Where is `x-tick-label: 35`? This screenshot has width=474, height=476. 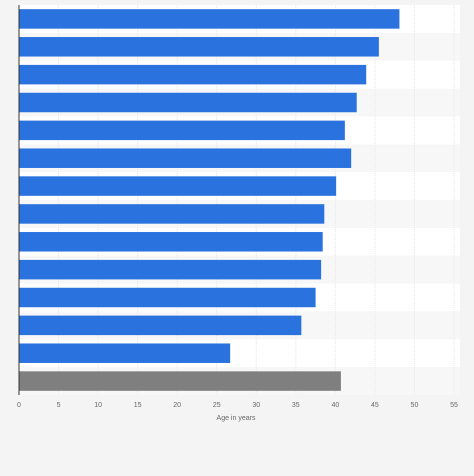
x-tick-label: 35 is located at coordinates (296, 405).